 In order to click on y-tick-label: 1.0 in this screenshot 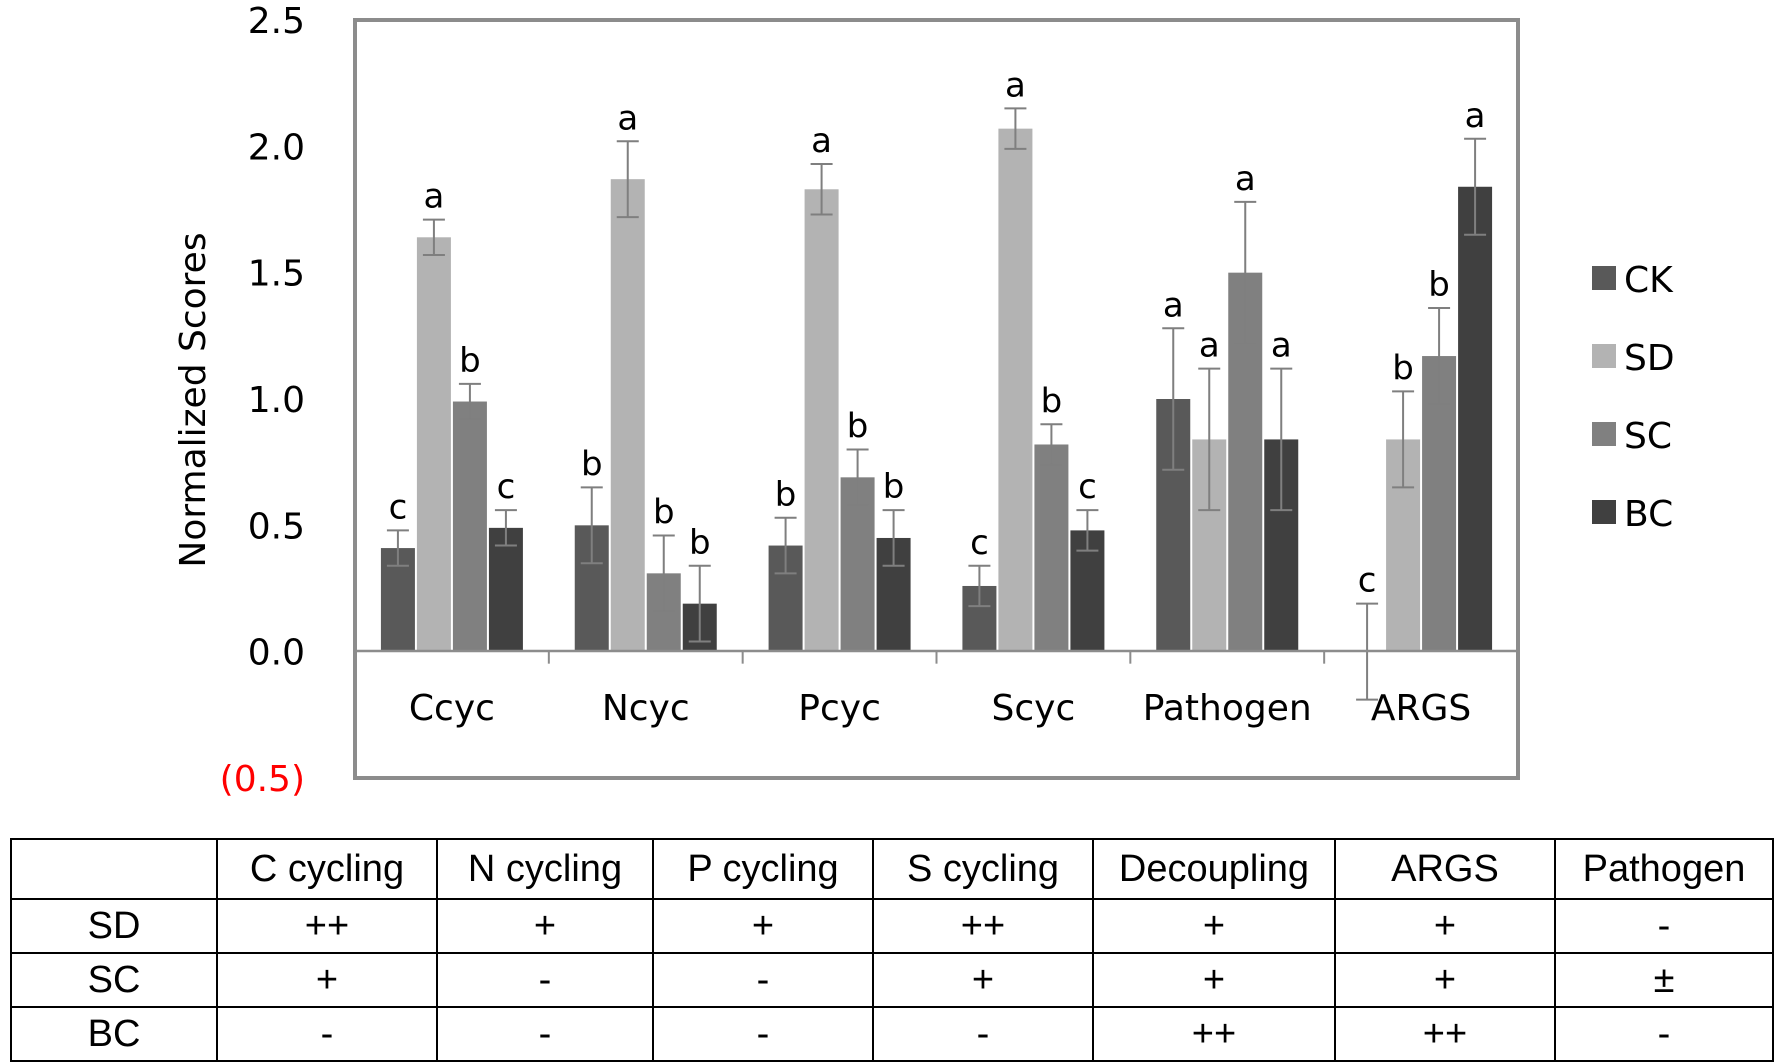, I will do `click(276, 400)`.